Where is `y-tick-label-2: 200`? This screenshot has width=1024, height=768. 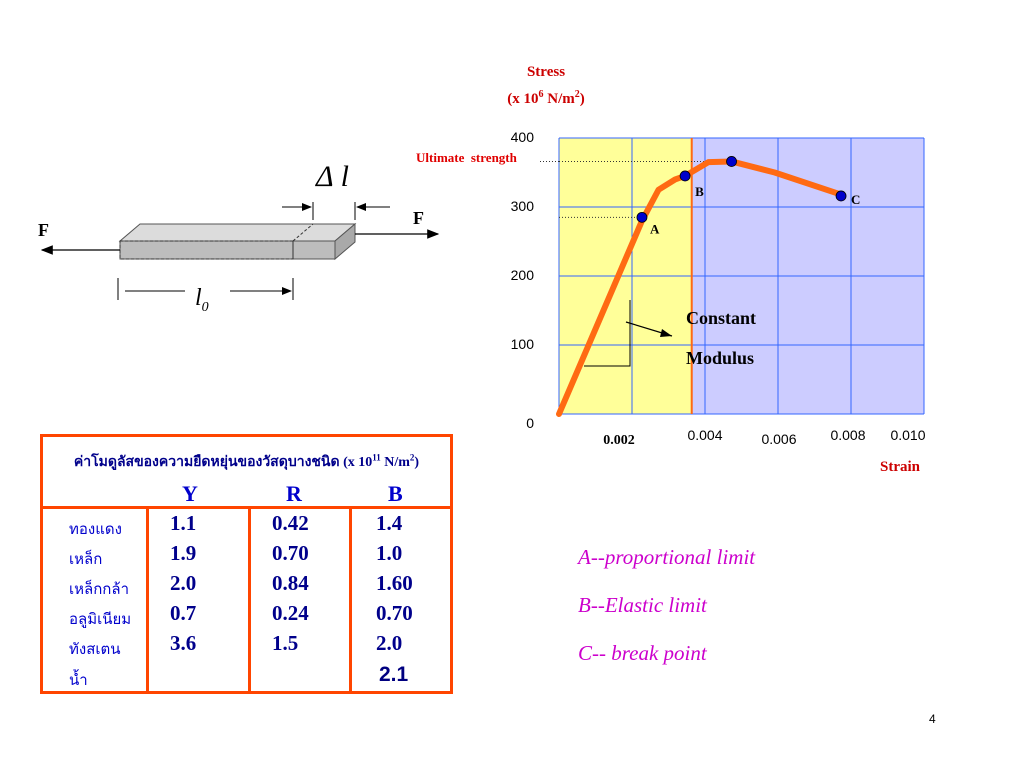 y-tick-label-2: 200 is located at coordinates (523, 275).